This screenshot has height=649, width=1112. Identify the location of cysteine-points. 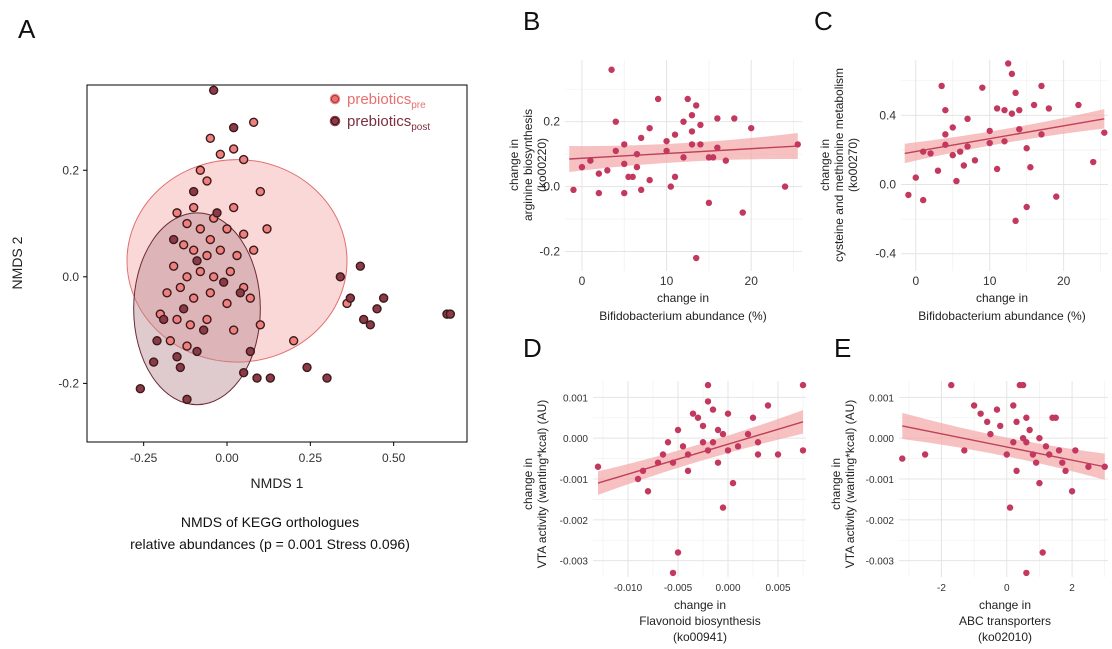
(1006, 142).